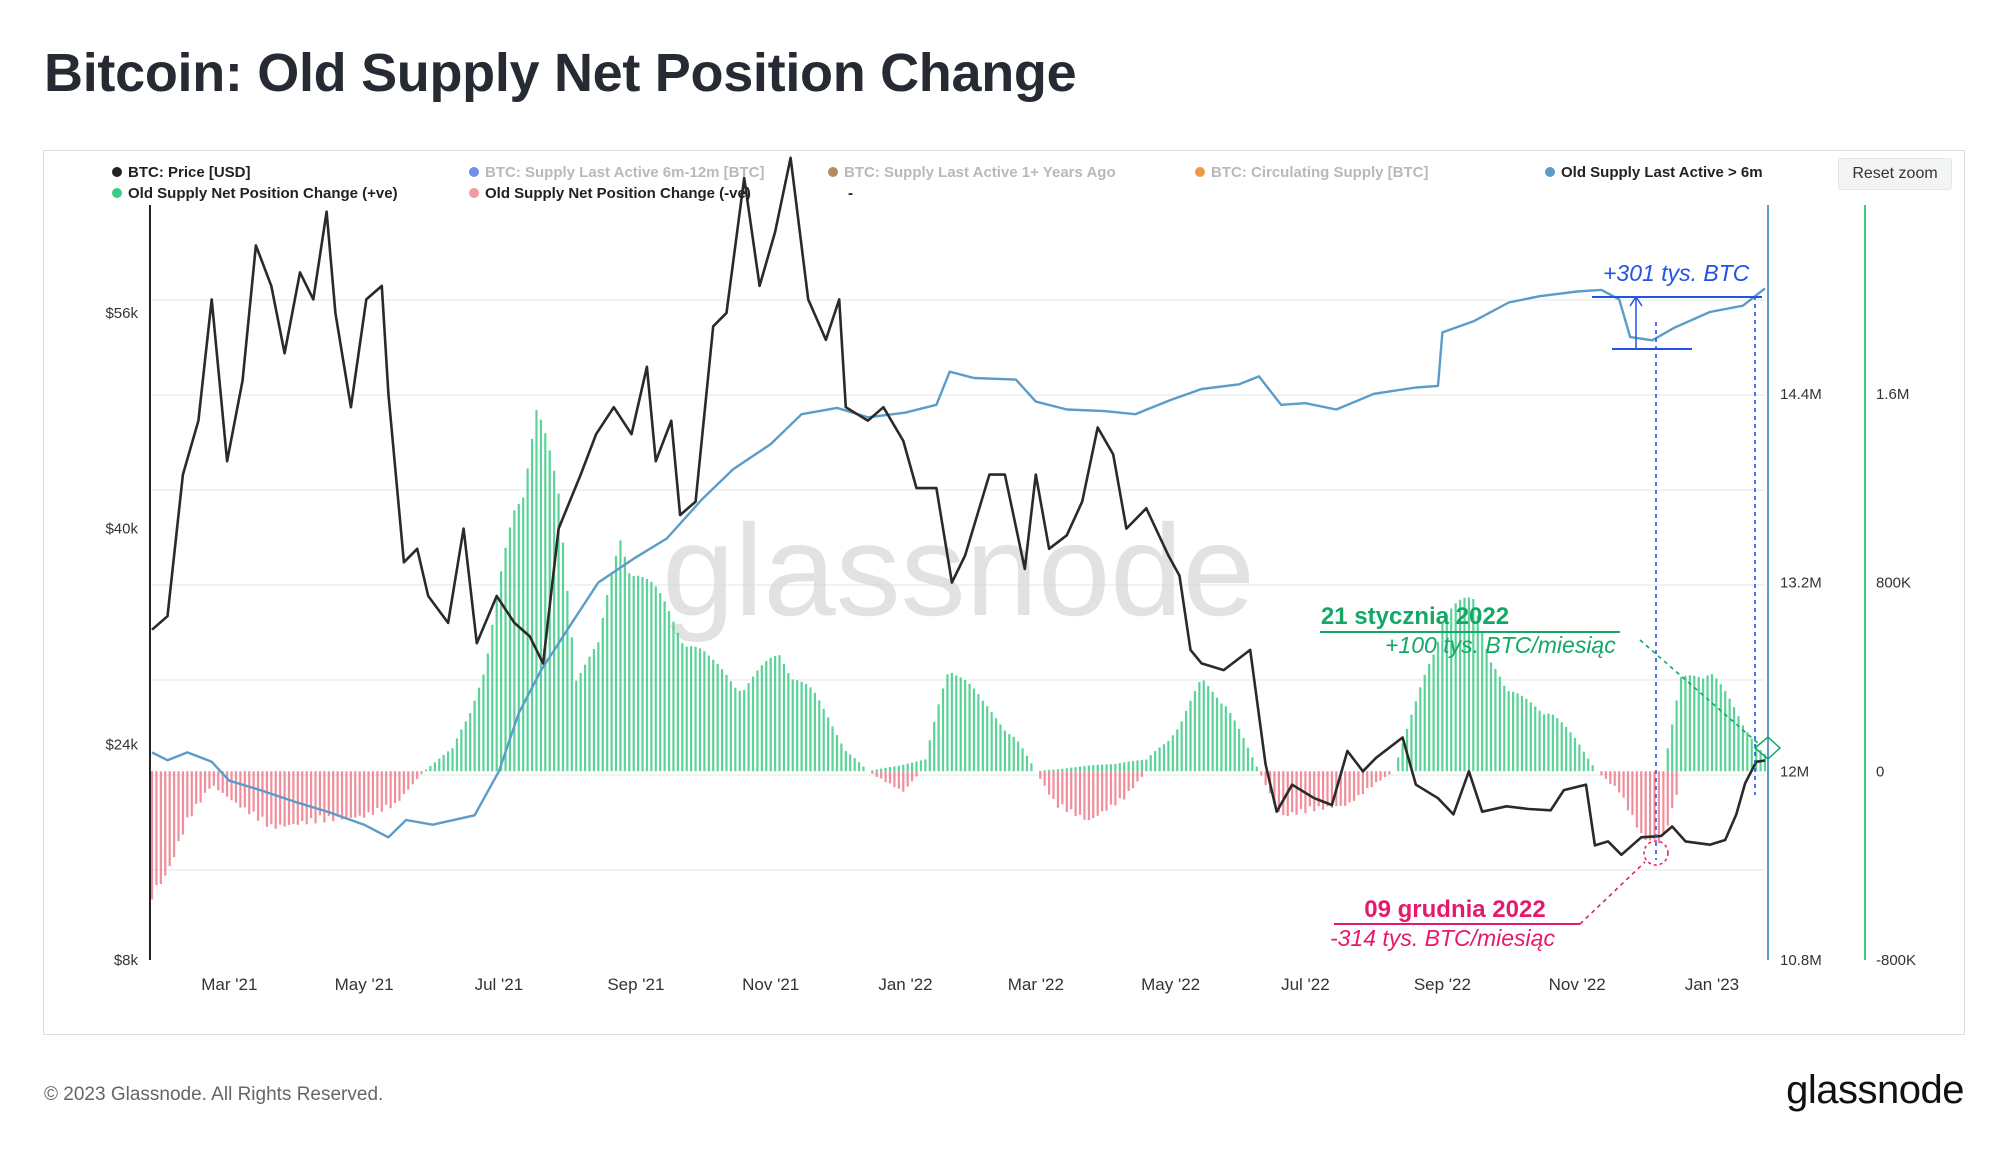 The width and height of the screenshot is (2000, 1152). What do you see at coordinates (1654, 172) in the screenshot?
I see `legend-item-4: Old Supply Last Active > 6m` at bounding box center [1654, 172].